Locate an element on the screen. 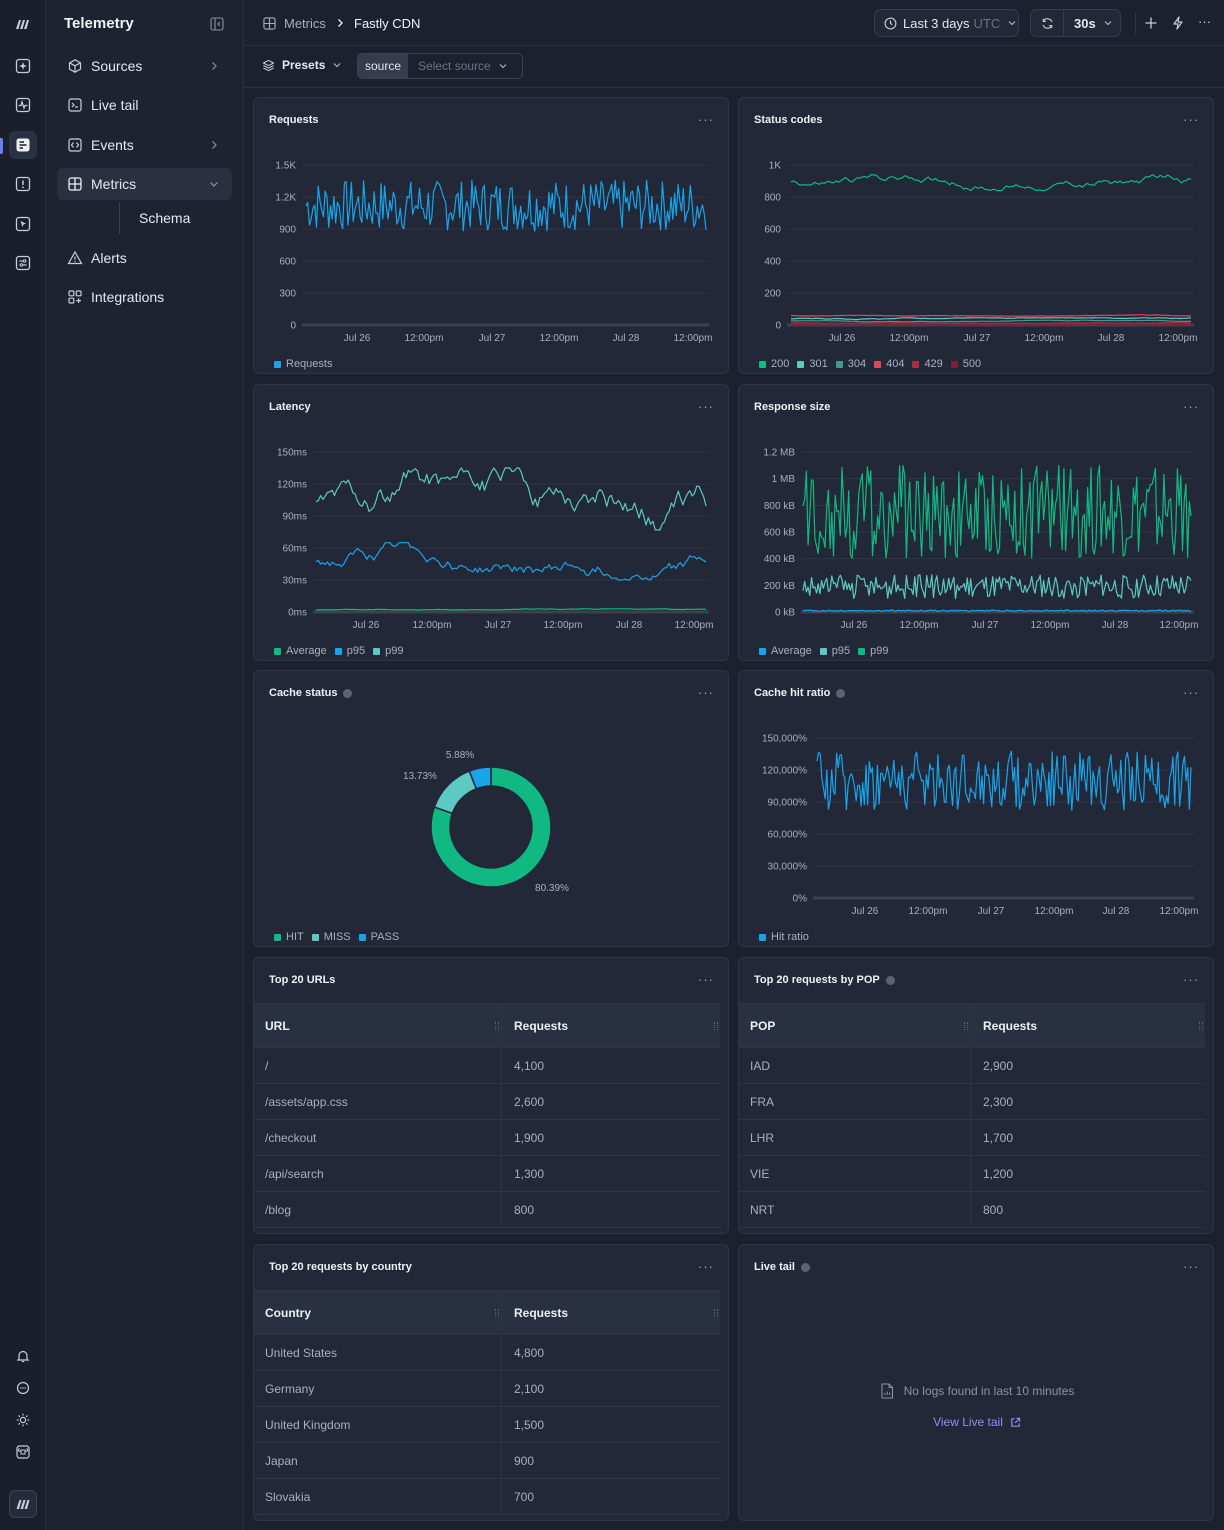 The width and height of the screenshot is (1224, 1530). workspace-avatar is located at coordinates (23, 1504).